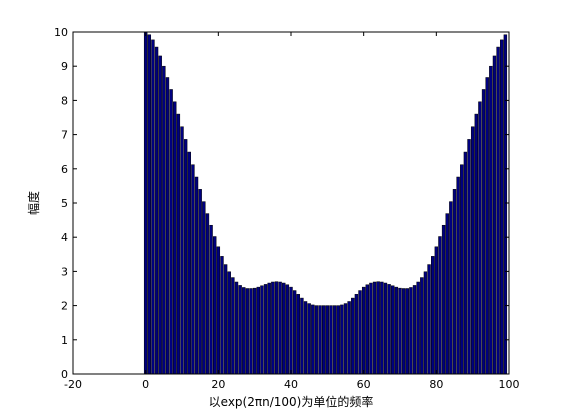 The image size is (561, 420). I want to click on y-tick-label: 0, so click(64, 374).